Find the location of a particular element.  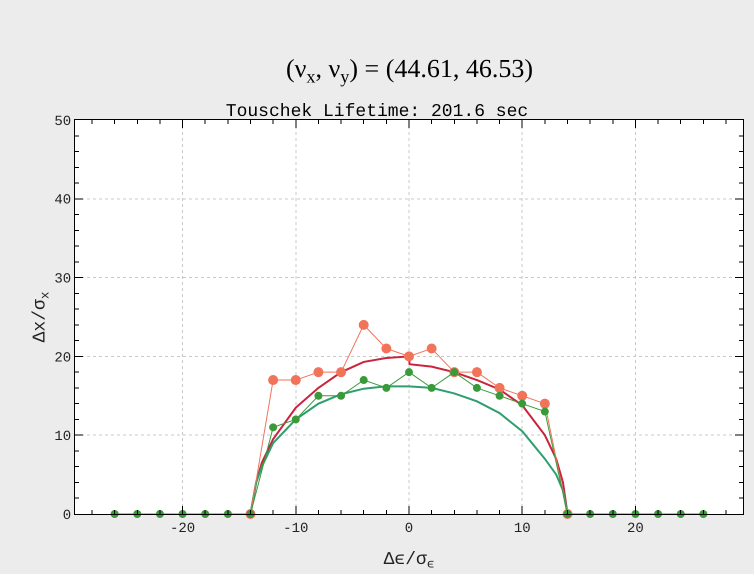

y-tick-label: 20 is located at coordinates (63, 358).